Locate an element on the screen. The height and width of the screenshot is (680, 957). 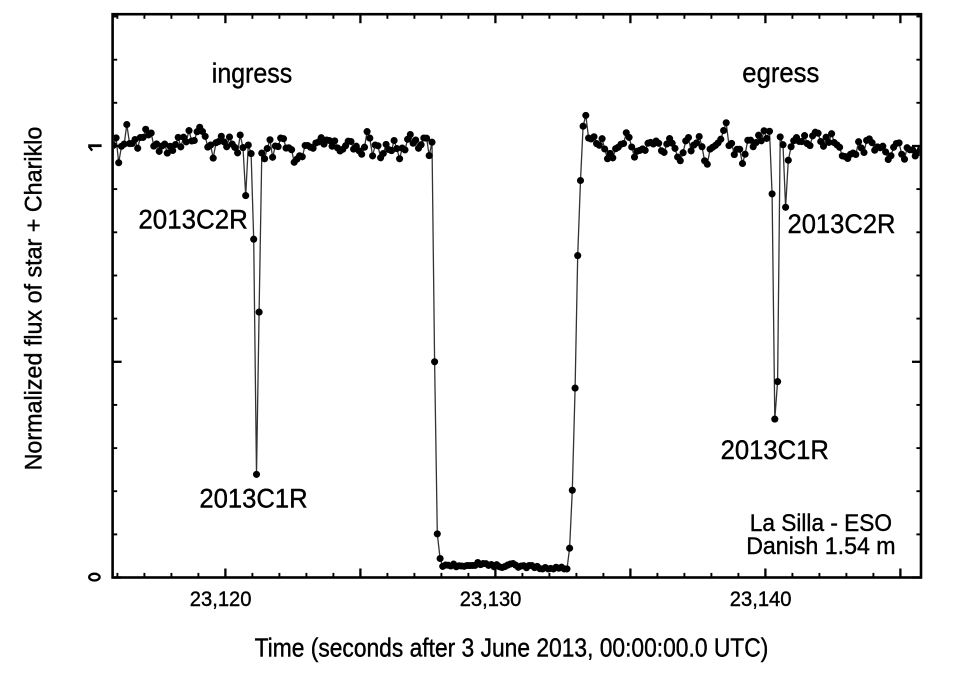
svg-text: 23,140 is located at coordinates (761, 599).